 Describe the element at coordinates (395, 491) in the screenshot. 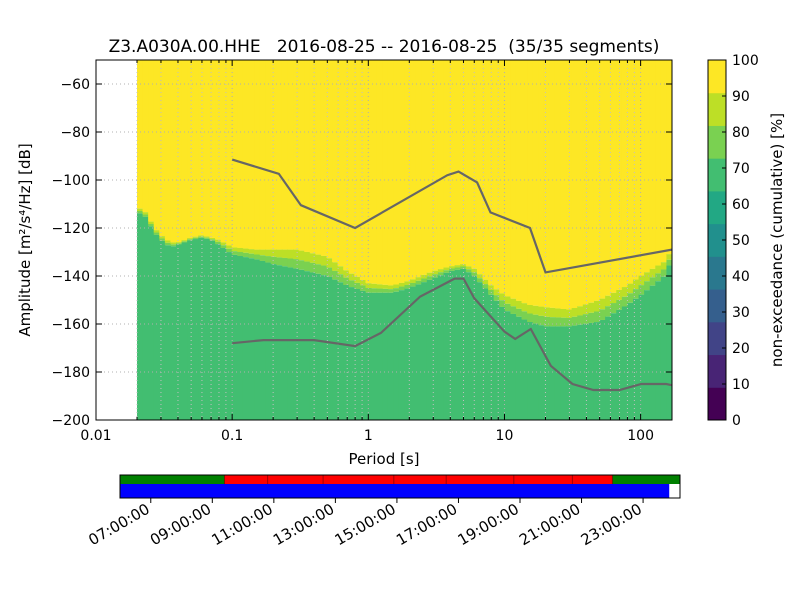

I see `coverage-bottom-segment` at that location.